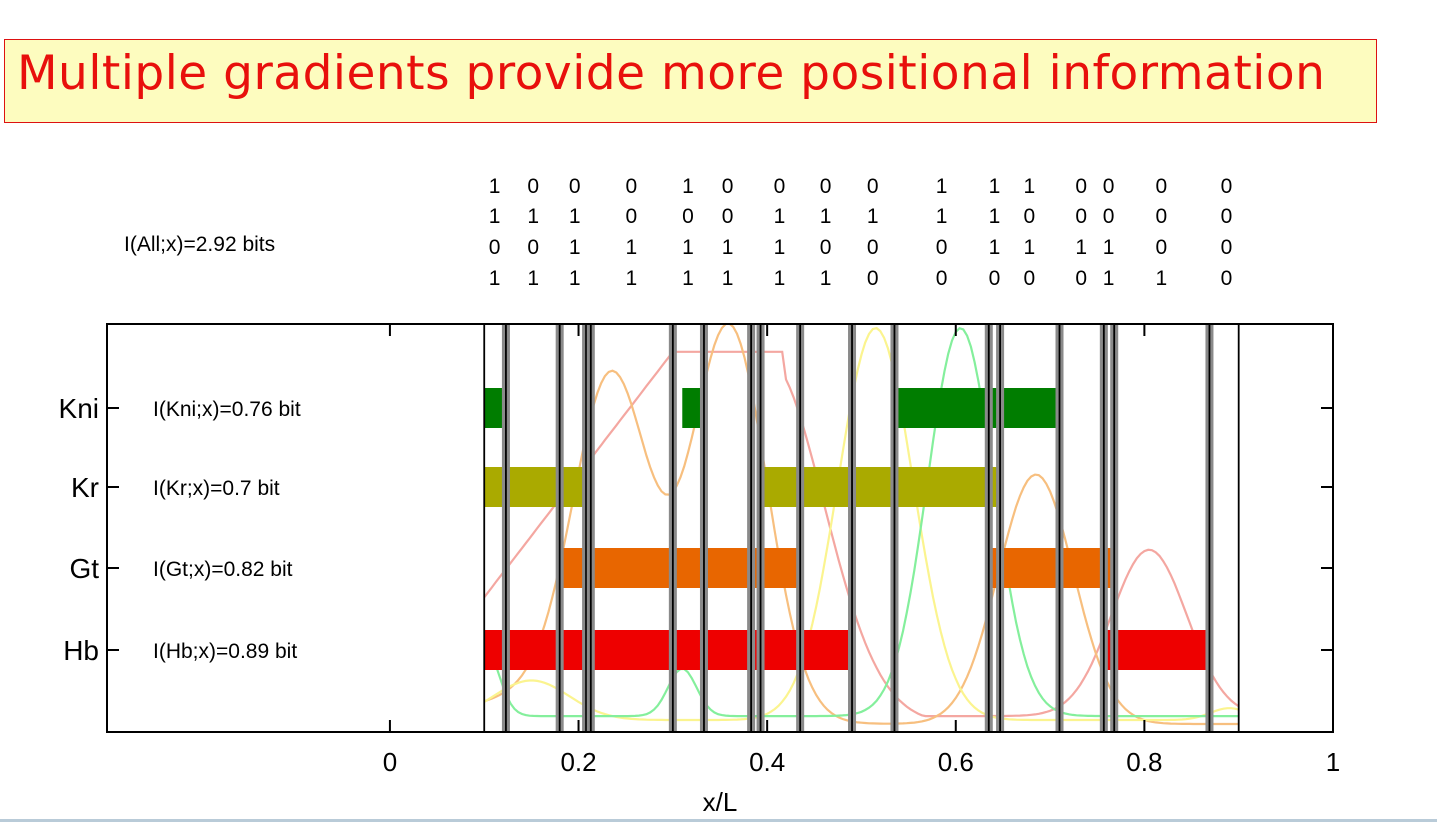  What do you see at coordinates (578, 762) in the screenshot?
I see `x-tick-label: 0.2` at bounding box center [578, 762].